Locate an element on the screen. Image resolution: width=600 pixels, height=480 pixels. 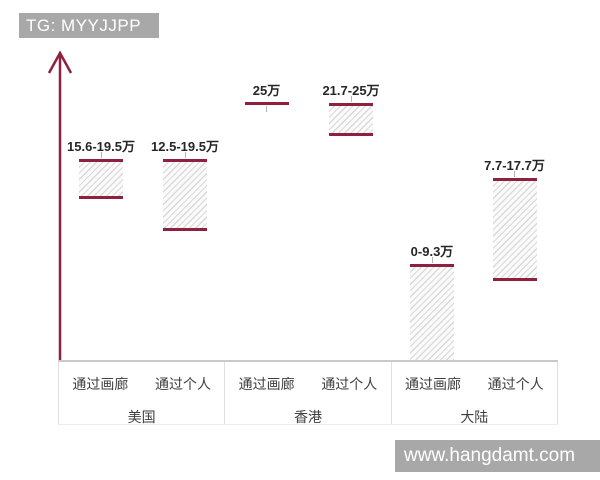
website-watermark-badge: www.hangdamt.com is located at coordinates (497, 456).